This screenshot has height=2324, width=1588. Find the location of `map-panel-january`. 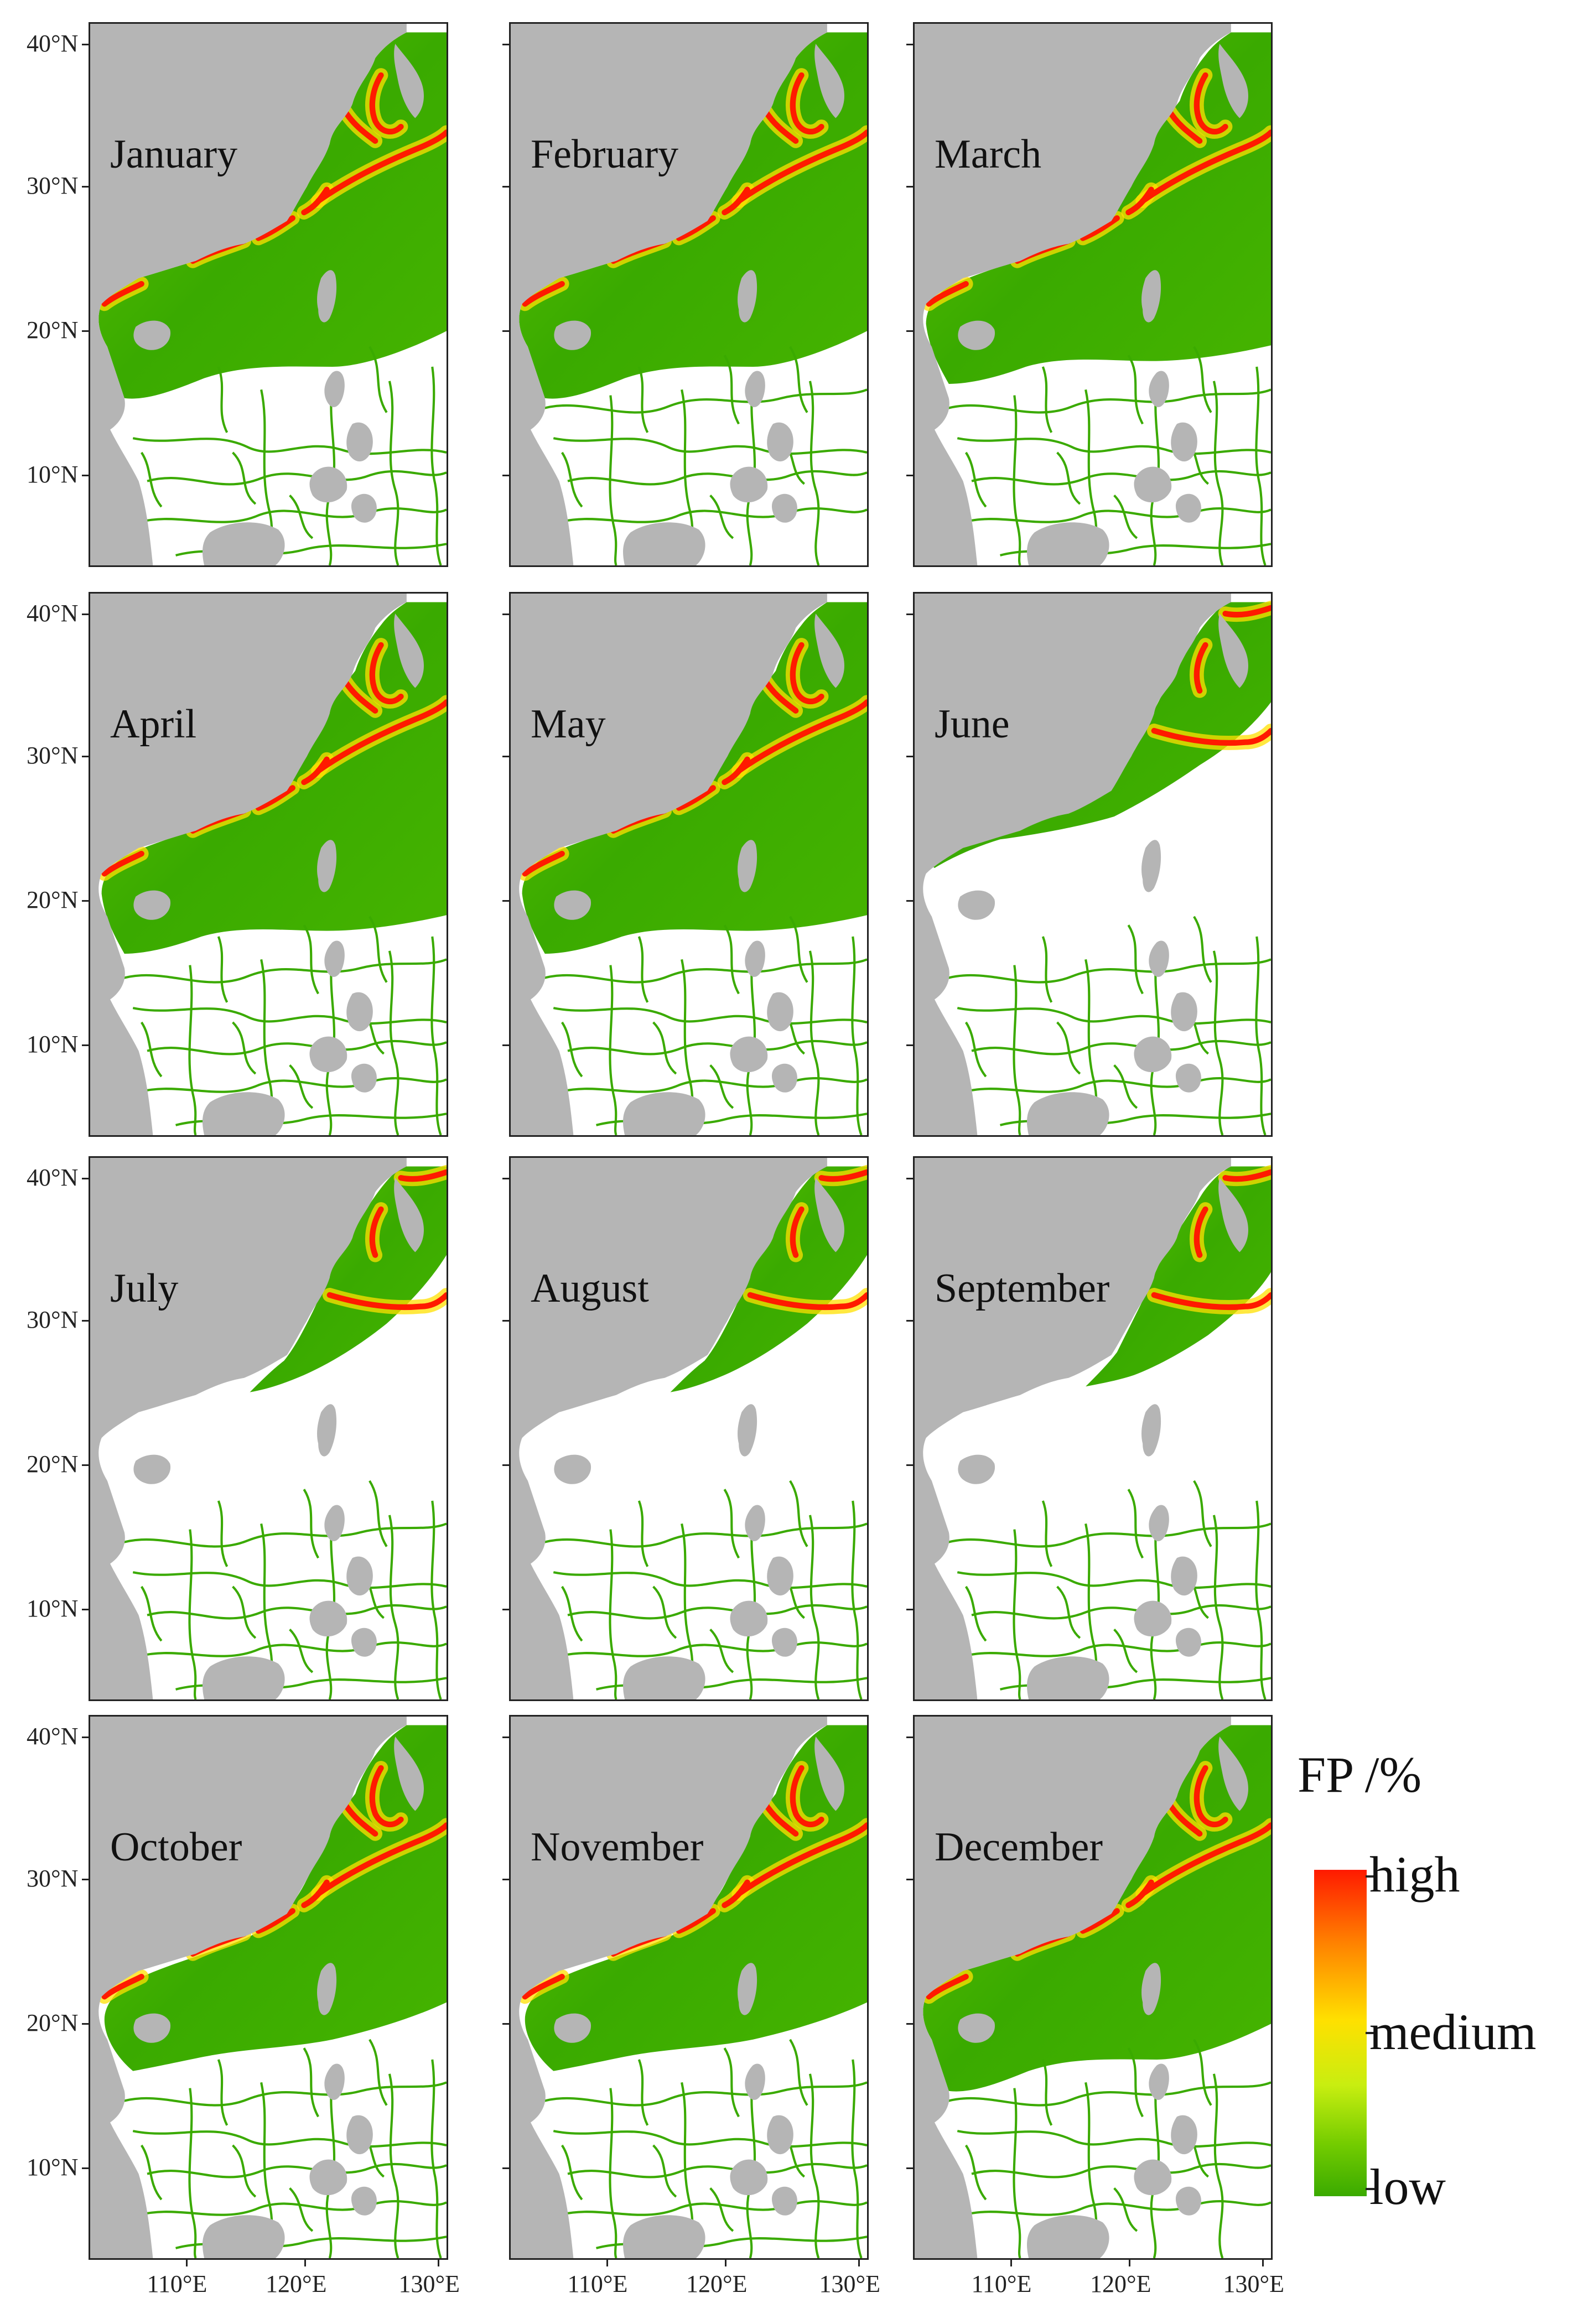

map-panel-january is located at coordinates (268, 294).